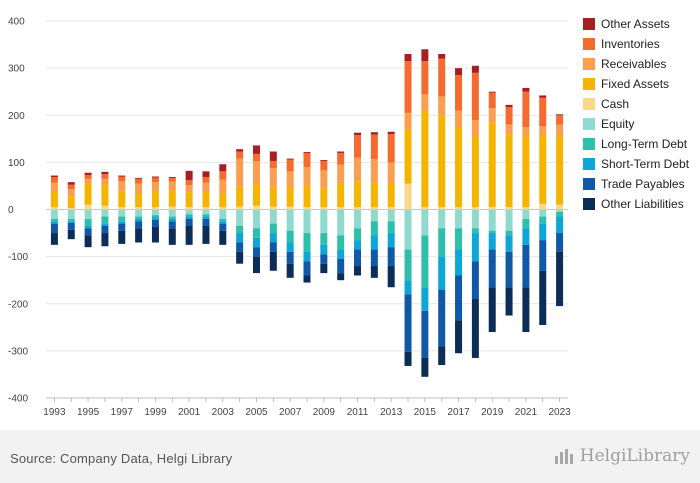 The width and height of the screenshot is (700, 483). I want to click on legend-item: Inventories, so click(641, 44).